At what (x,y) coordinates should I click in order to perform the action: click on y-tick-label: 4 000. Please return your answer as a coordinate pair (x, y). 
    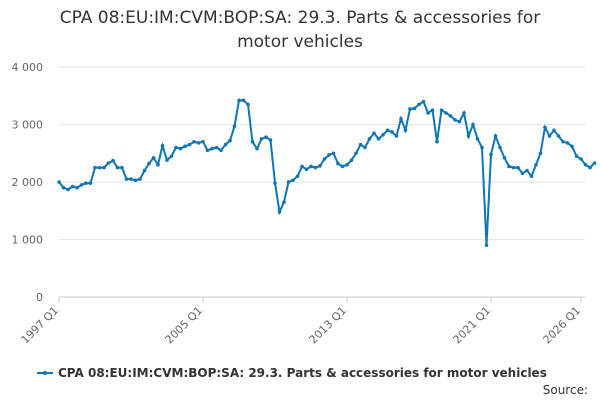
    Looking at the image, I should click on (28, 67).